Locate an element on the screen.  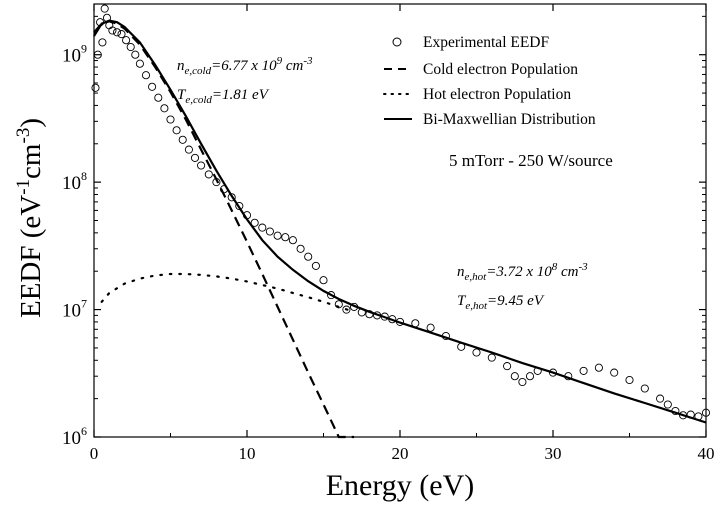
series-line-hot is located at coordinates (228, 292).